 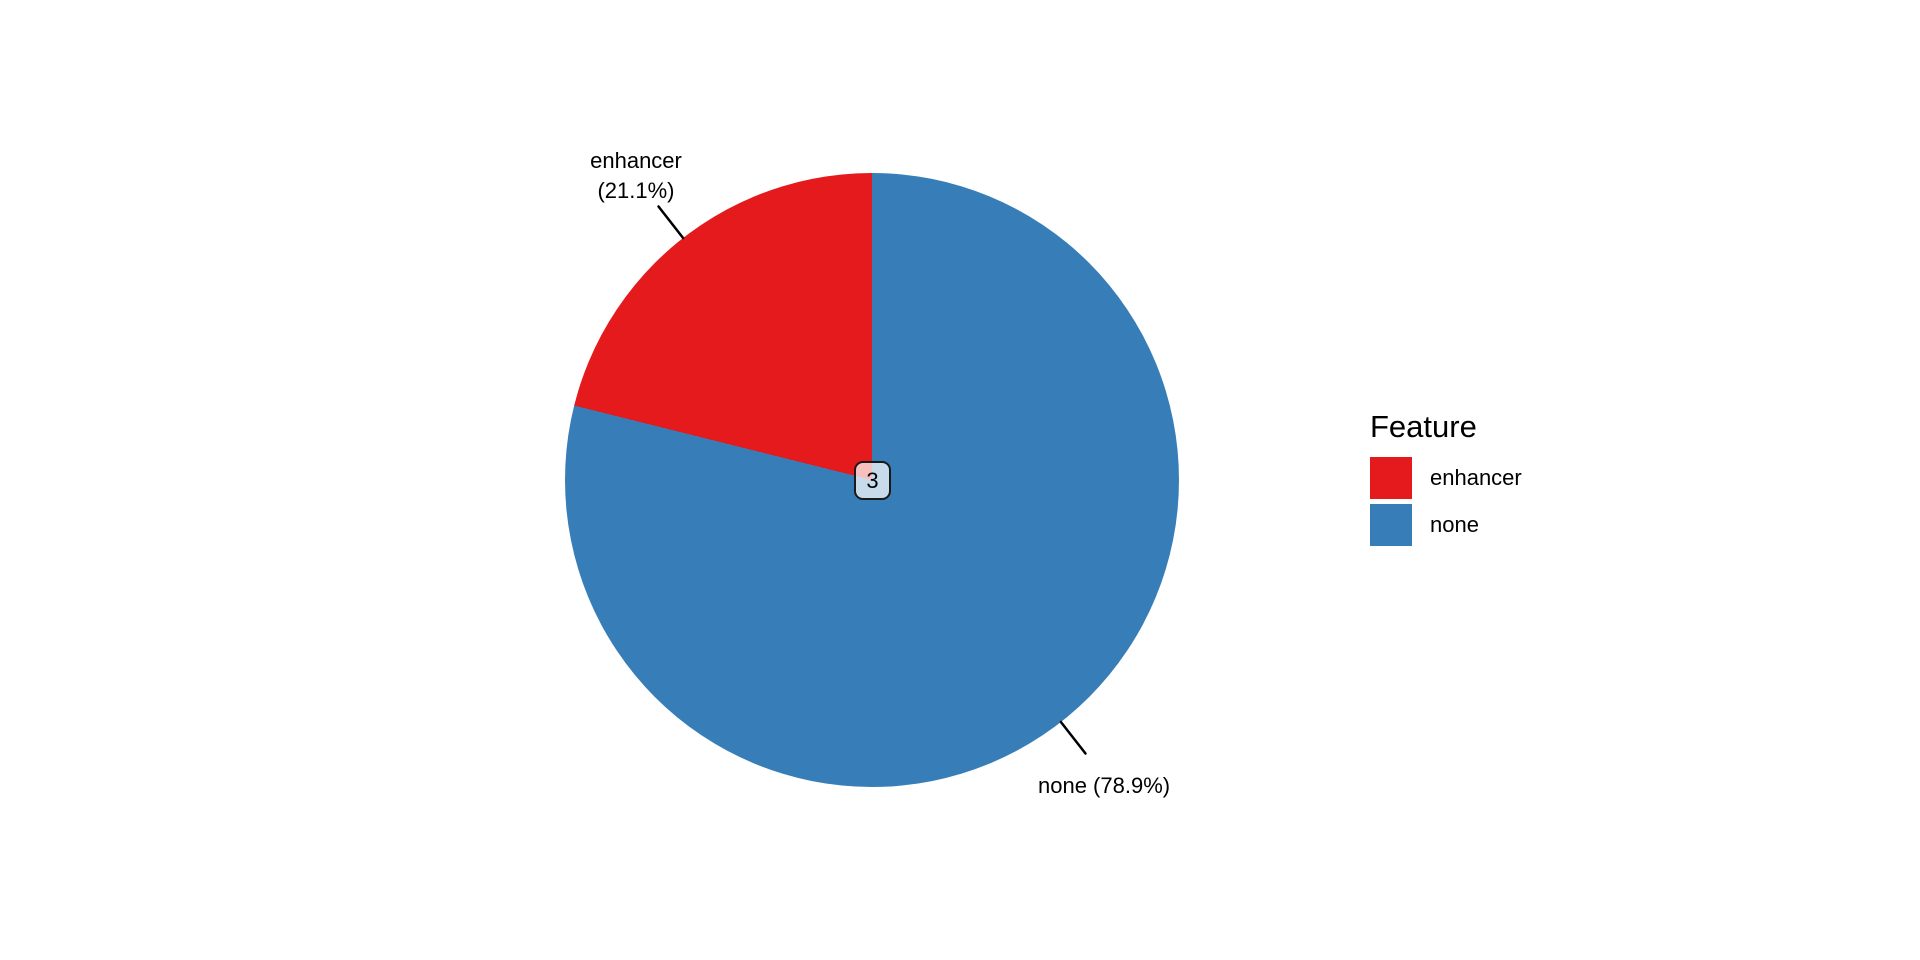 I want to click on legend-entry-enhancer: enhancer, so click(x=1446, y=478).